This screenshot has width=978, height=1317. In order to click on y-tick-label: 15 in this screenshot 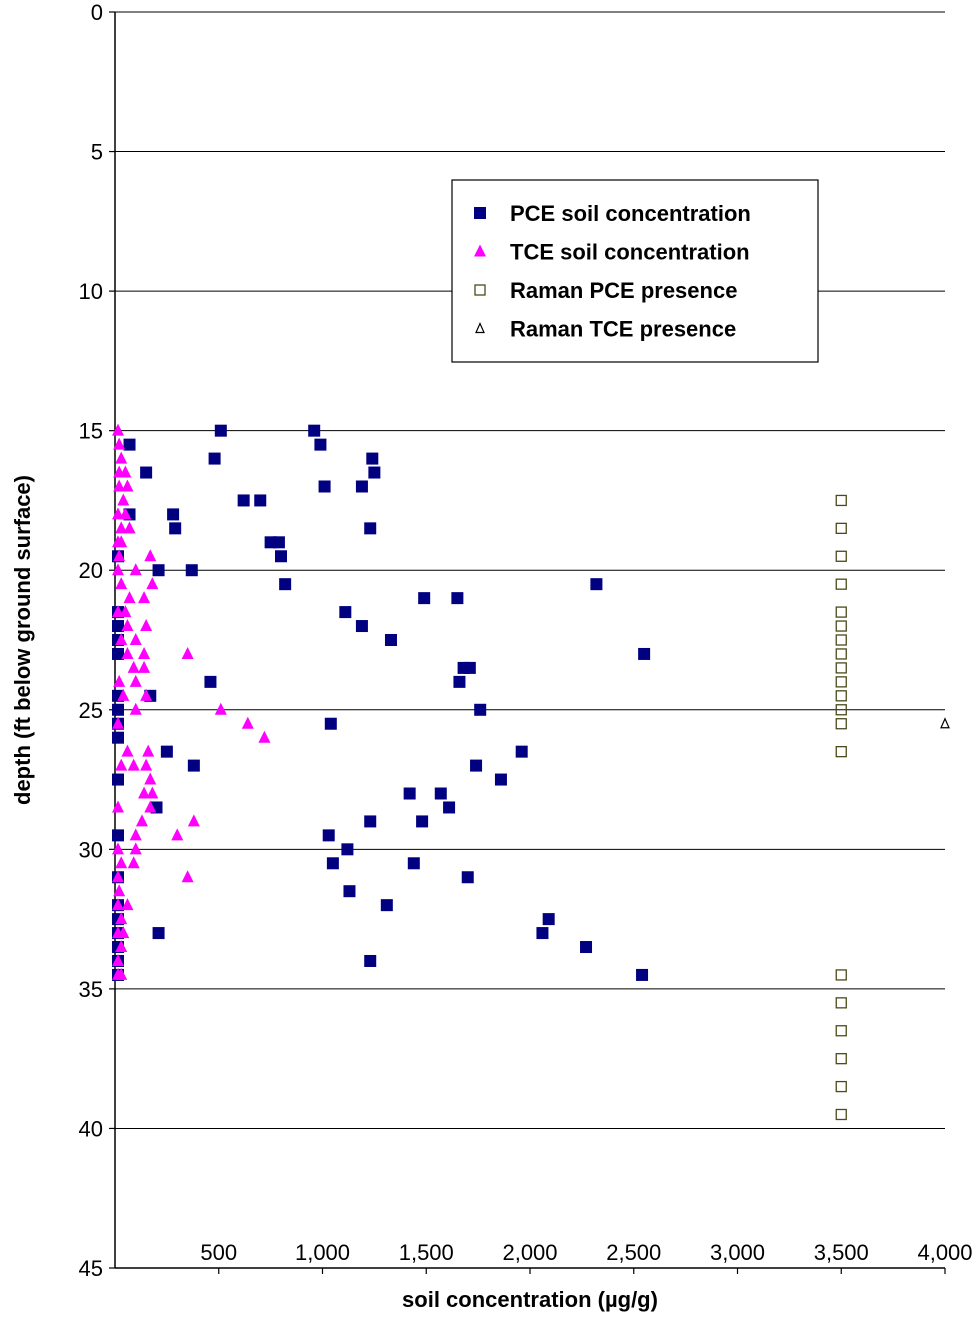, I will do `click(91, 431)`.